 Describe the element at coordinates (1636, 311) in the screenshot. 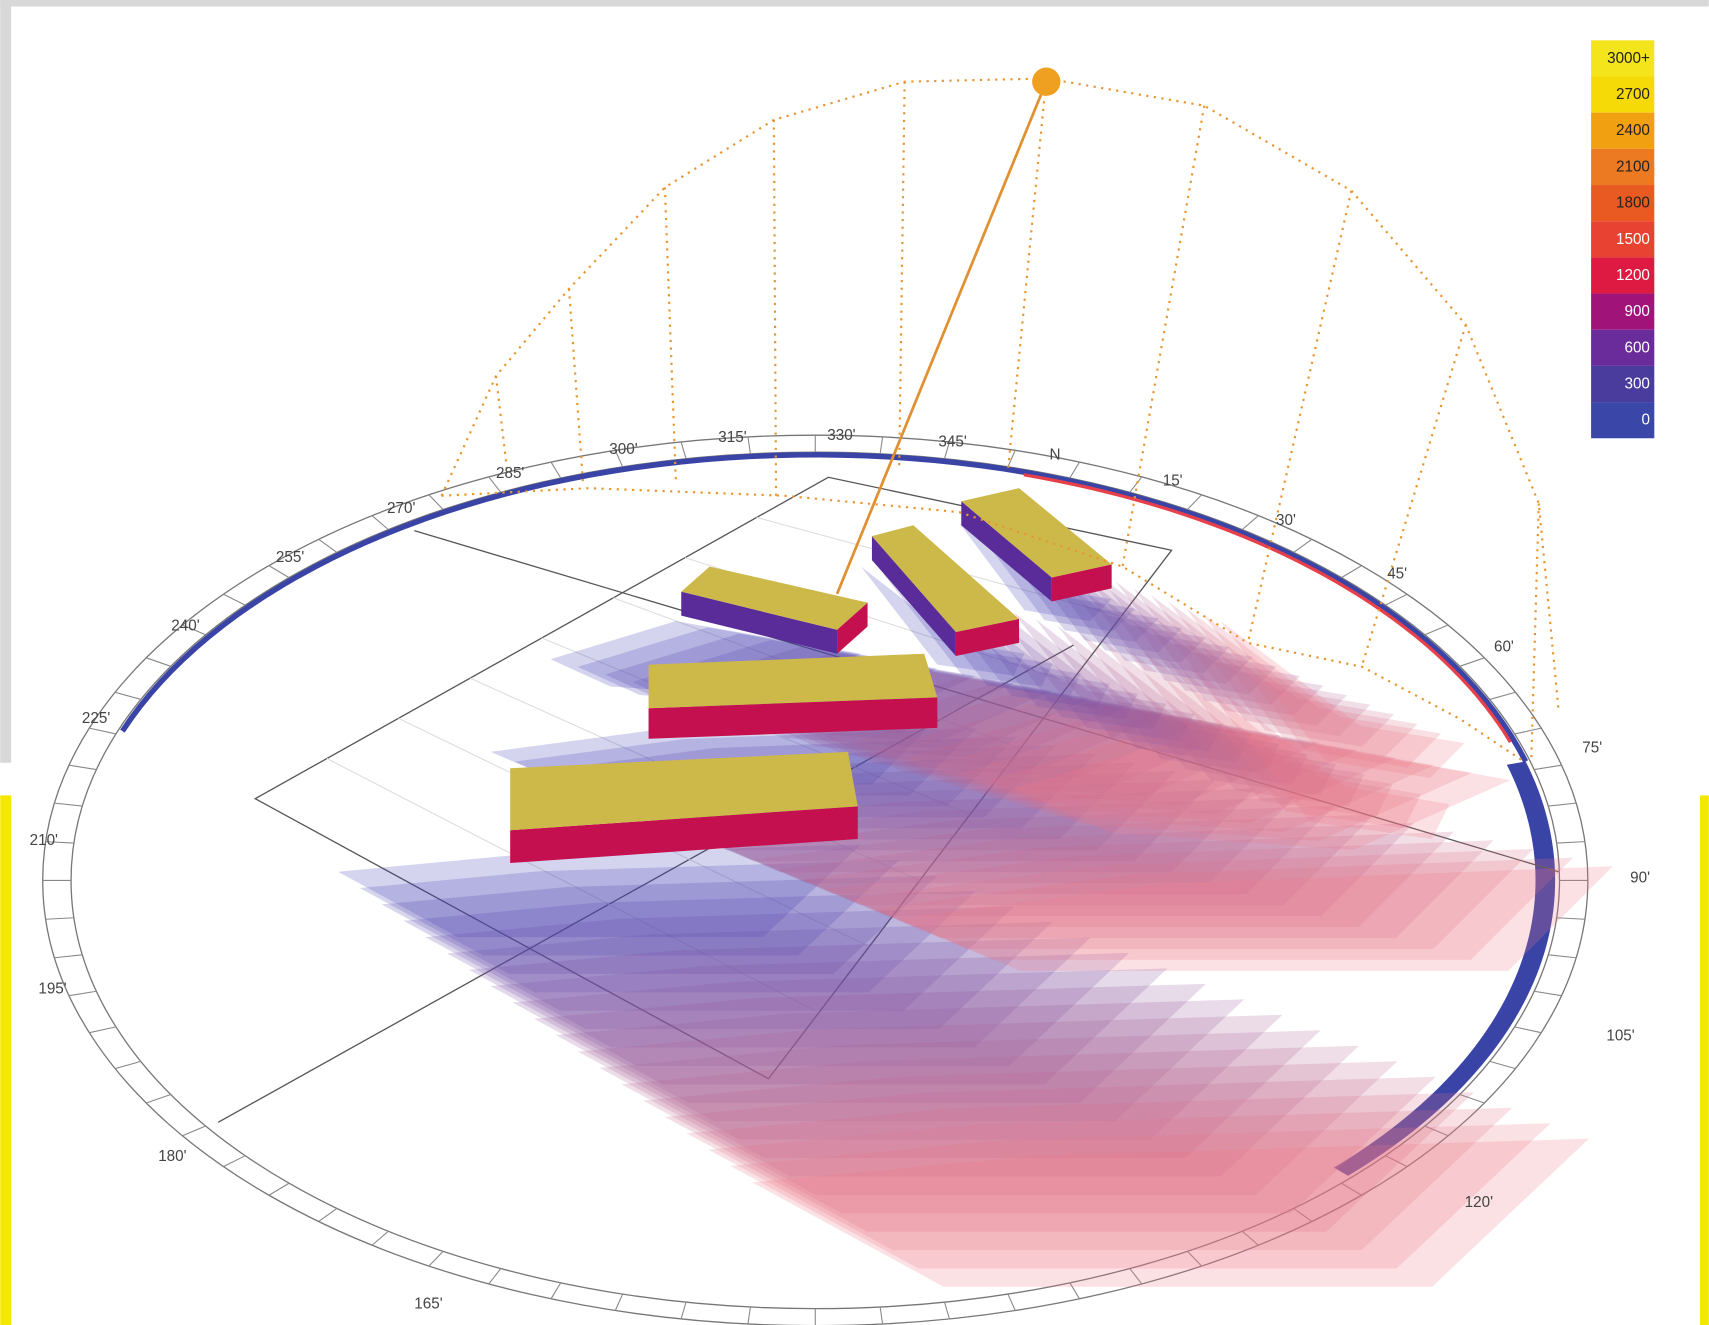

I see `legend-label: 900` at that location.